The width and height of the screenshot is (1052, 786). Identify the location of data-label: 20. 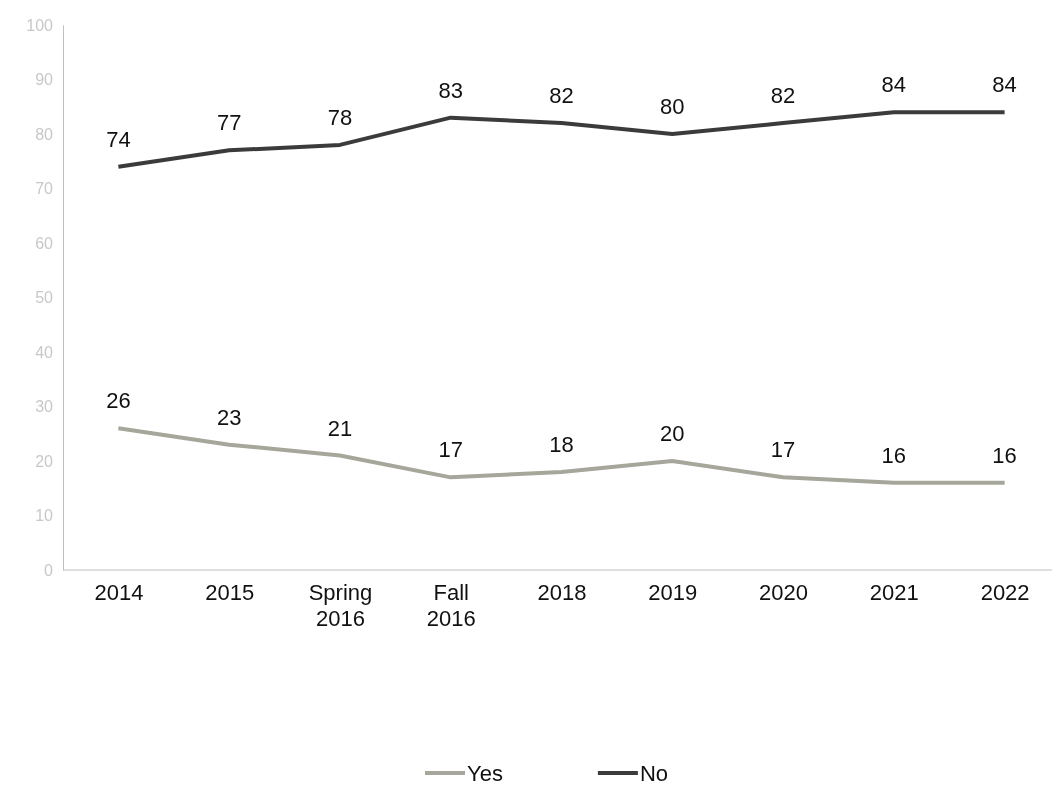
(672, 433).